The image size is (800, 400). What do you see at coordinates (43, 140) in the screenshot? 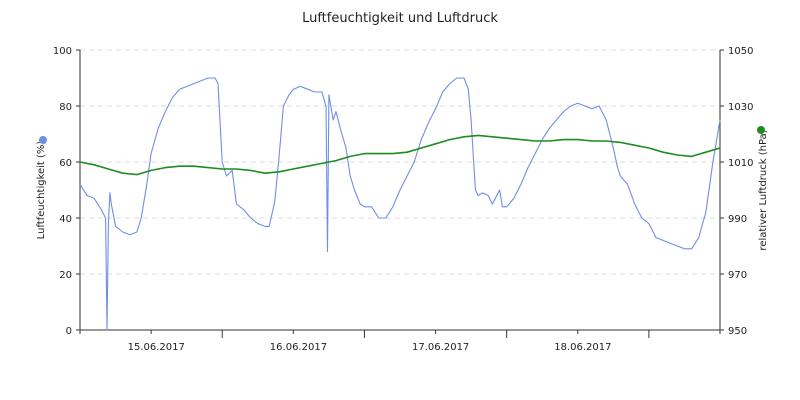
I see `humidity-legend-marker` at bounding box center [43, 140].